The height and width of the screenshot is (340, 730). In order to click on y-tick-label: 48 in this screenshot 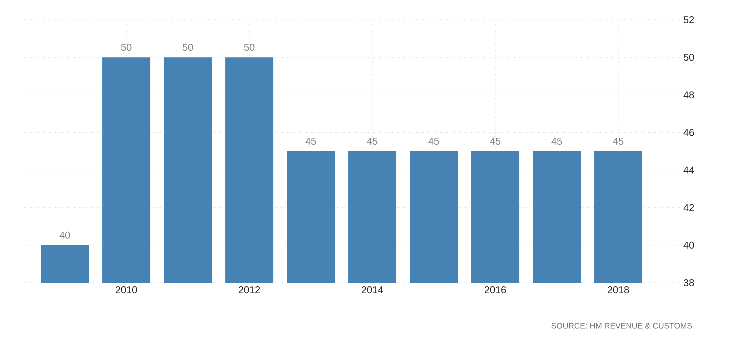, I will do `click(689, 95)`.